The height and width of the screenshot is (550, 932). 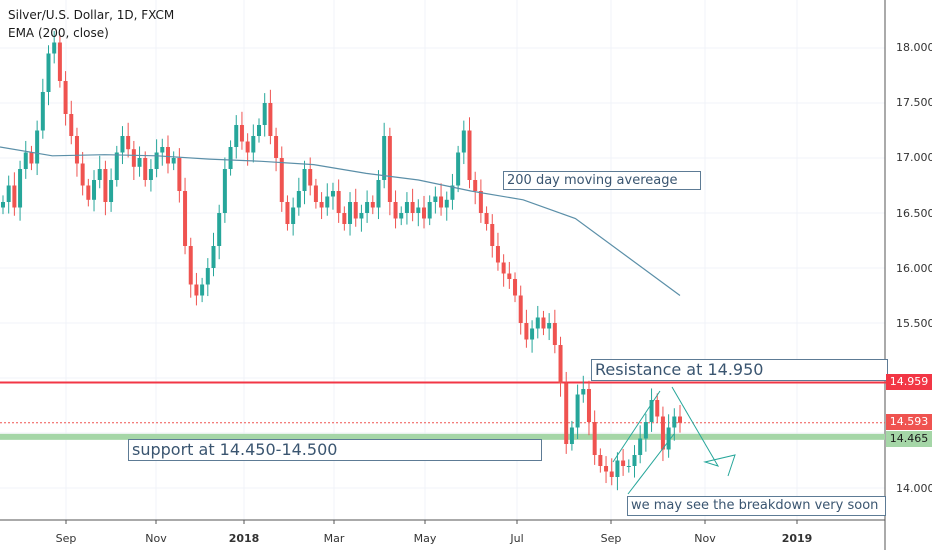 I want to click on ema-annotation: 200 day moving avereage, so click(x=602, y=180).